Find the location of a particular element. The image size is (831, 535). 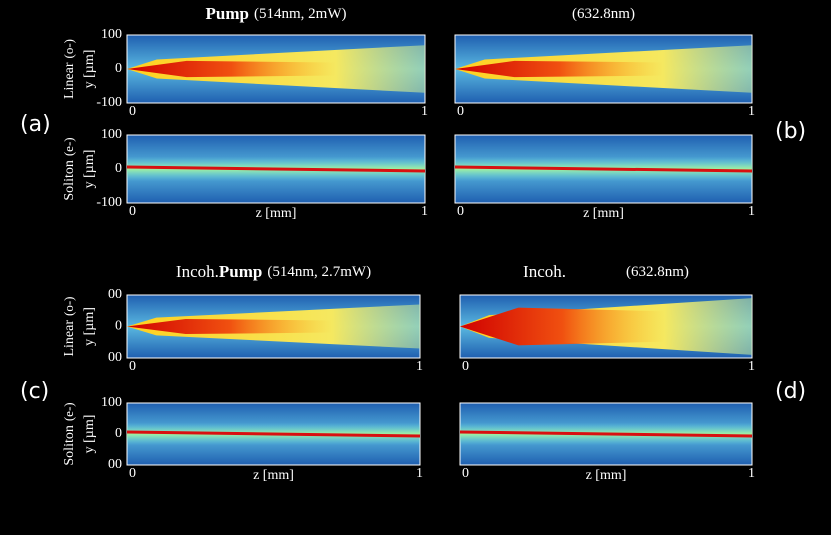

left-title: Pump (514nm, 2mW) is located at coordinates (276, 13).